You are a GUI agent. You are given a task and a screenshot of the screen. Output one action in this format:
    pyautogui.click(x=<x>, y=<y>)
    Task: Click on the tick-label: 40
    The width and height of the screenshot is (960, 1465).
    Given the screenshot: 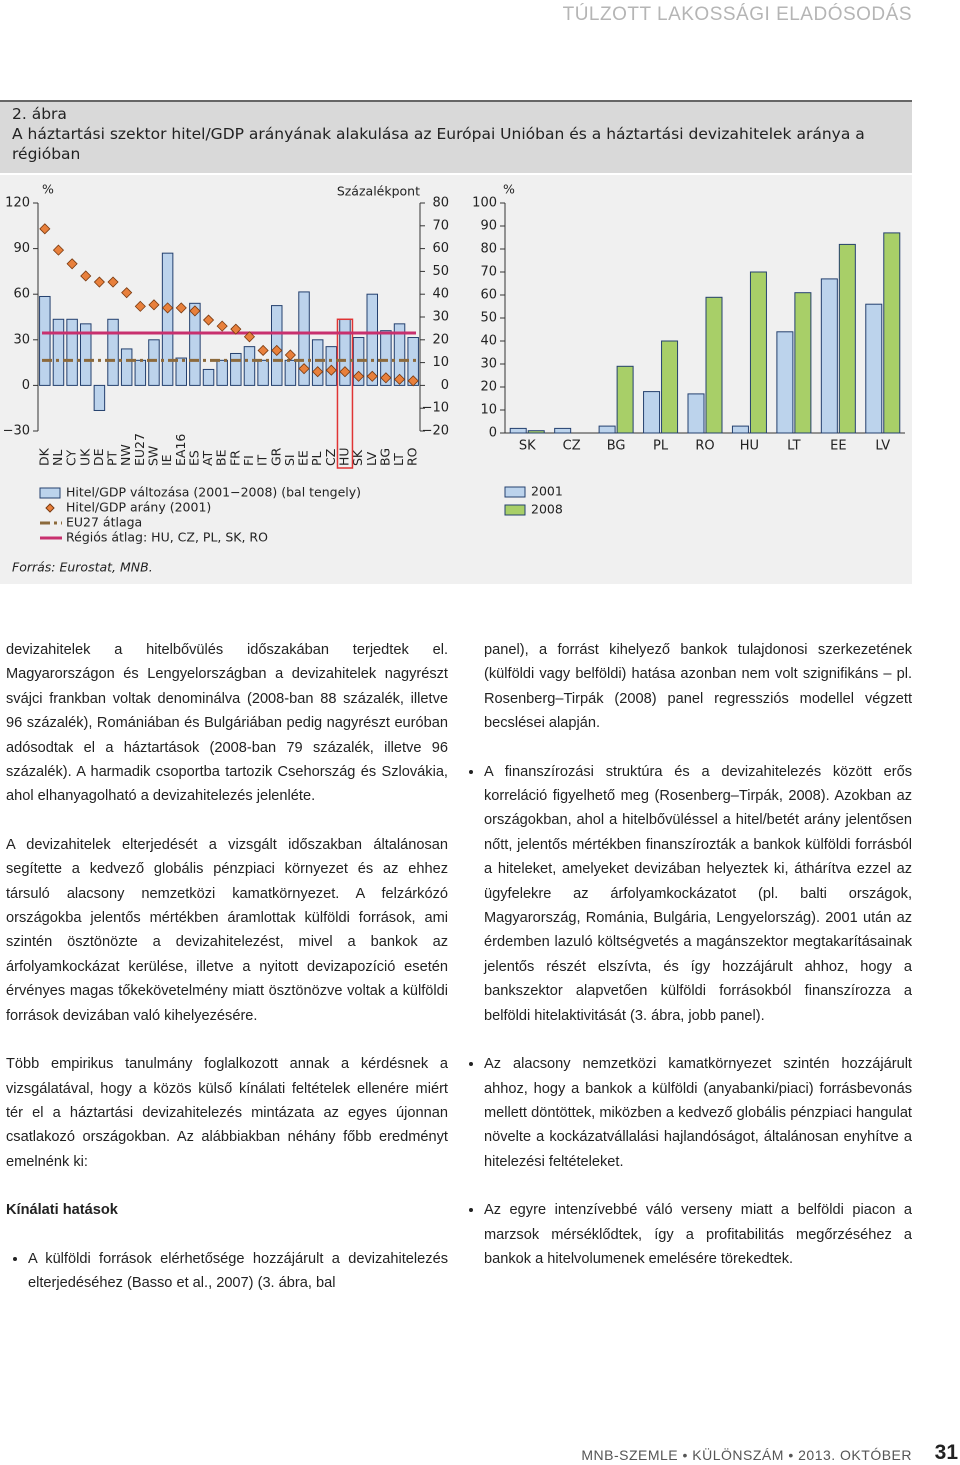 What is the action you would take?
    pyautogui.click(x=488, y=341)
    